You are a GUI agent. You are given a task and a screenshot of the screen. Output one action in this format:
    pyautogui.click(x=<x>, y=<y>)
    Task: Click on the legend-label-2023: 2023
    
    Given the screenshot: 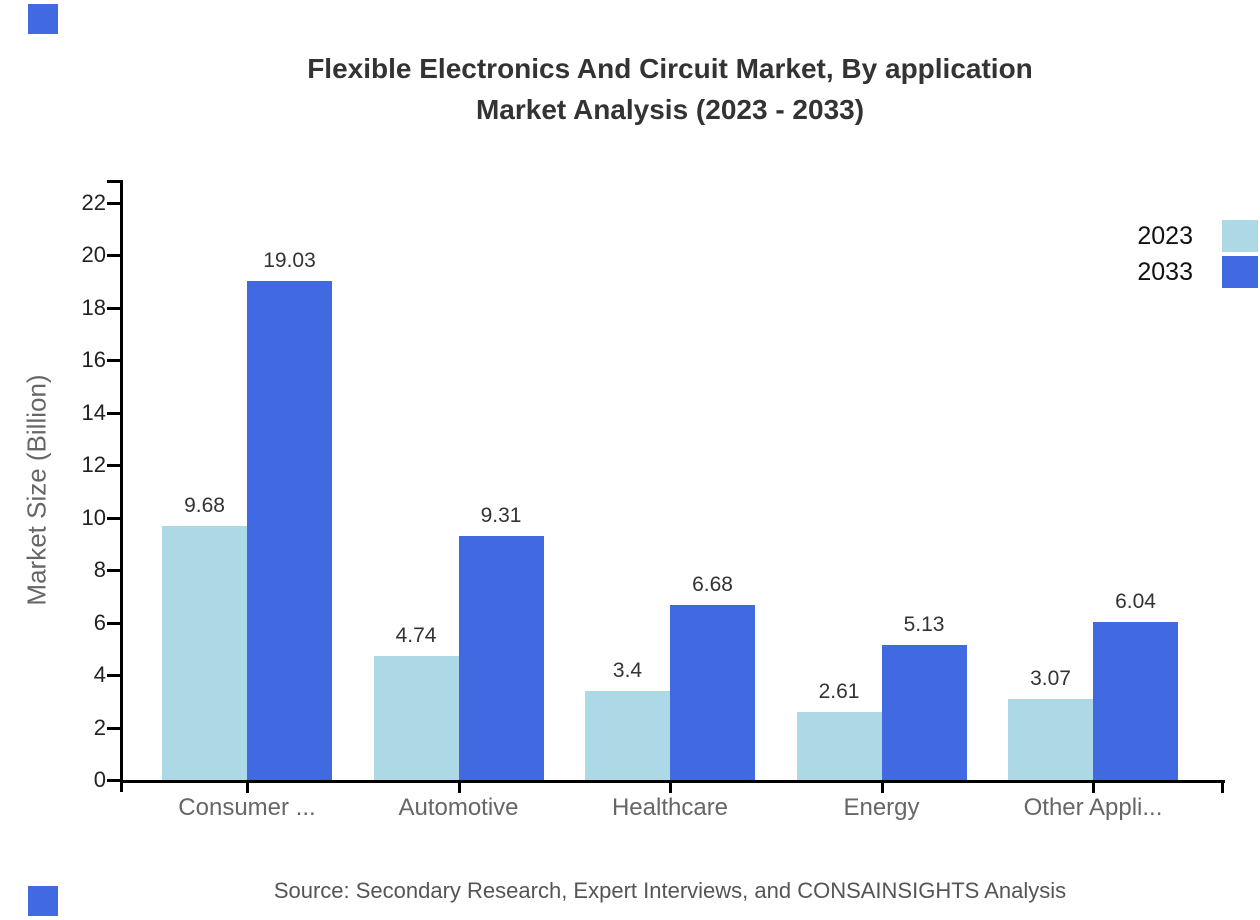 What is the action you would take?
    pyautogui.click(x=1165, y=235)
    